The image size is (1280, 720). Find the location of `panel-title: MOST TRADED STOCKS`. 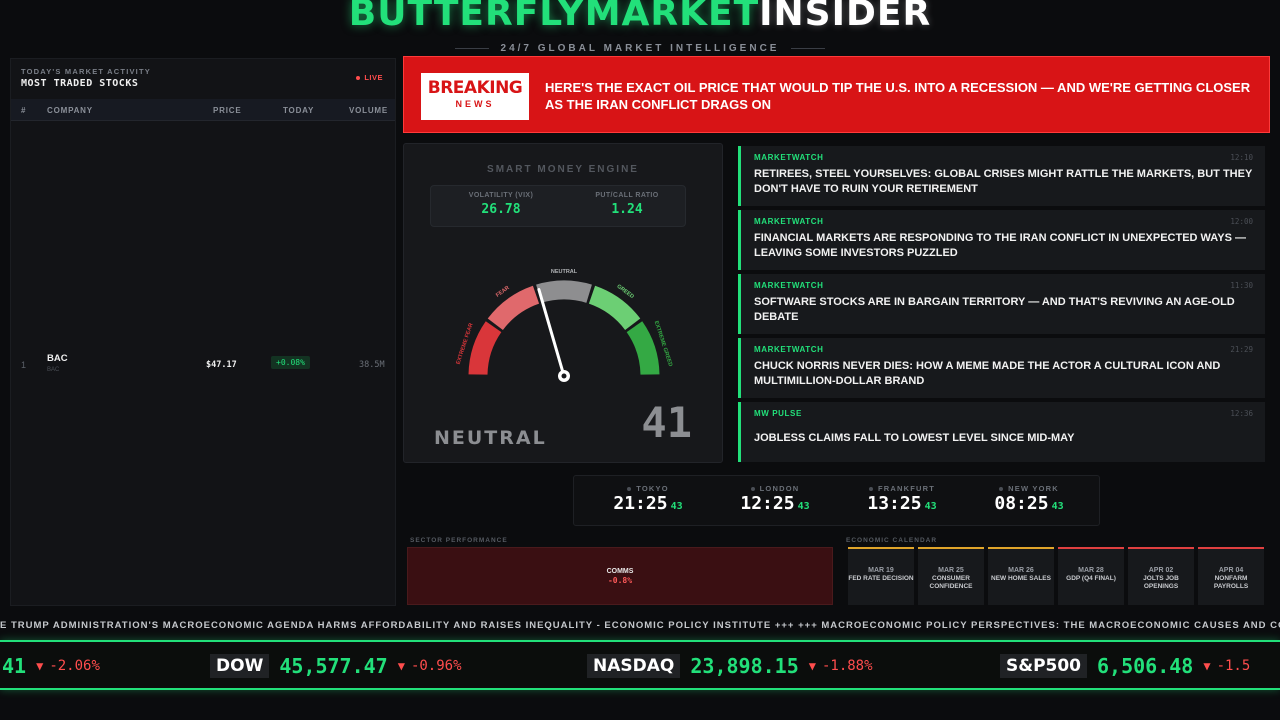

panel-title: MOST TRADED STOCKS is located at coordinates (80, 83).